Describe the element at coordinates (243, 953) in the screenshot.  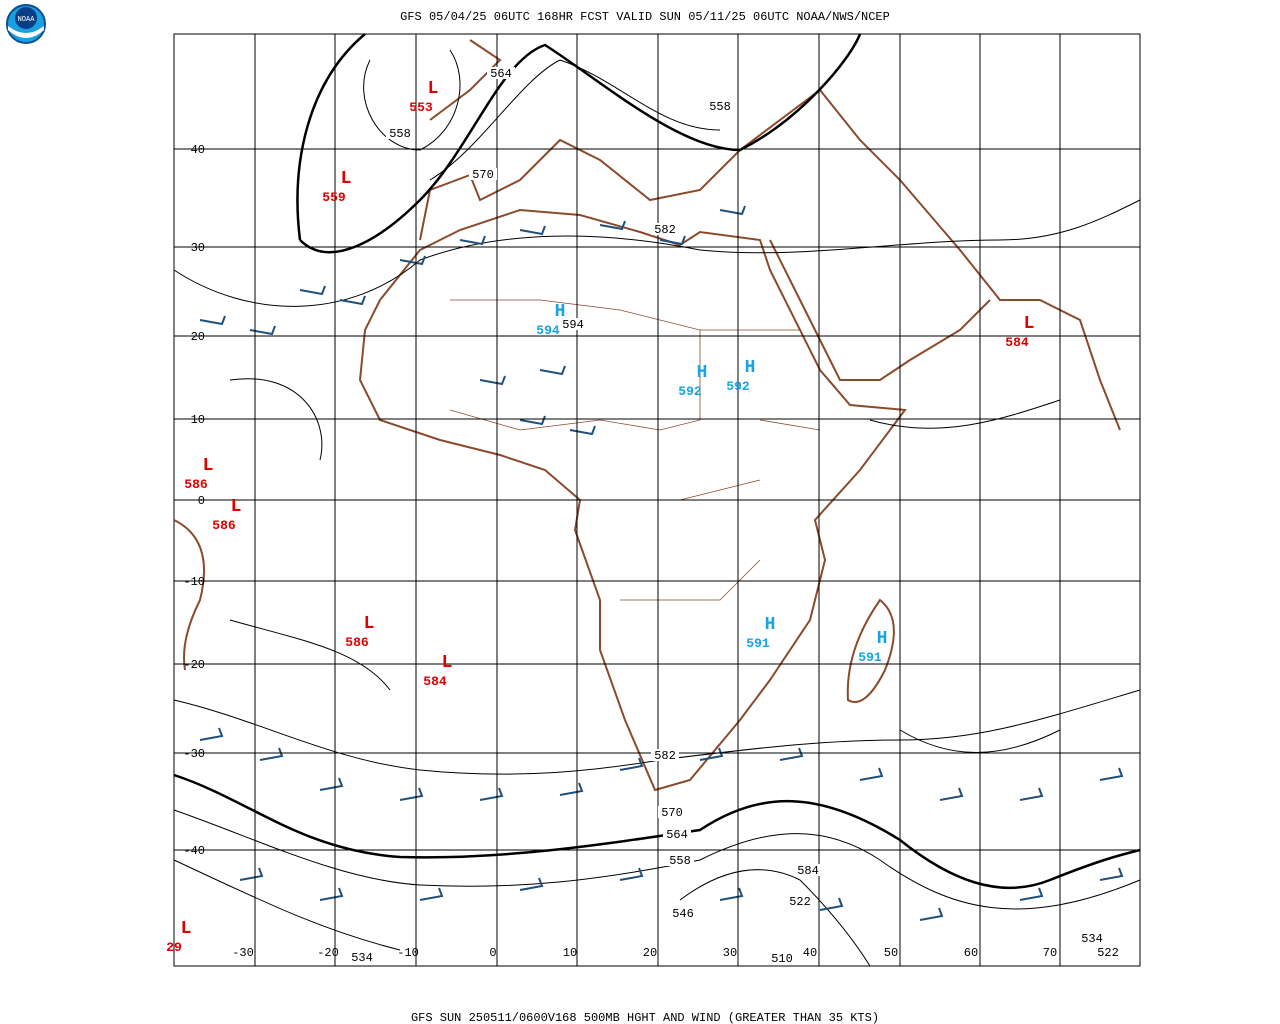
I see `longitude-label: -30` at that location.